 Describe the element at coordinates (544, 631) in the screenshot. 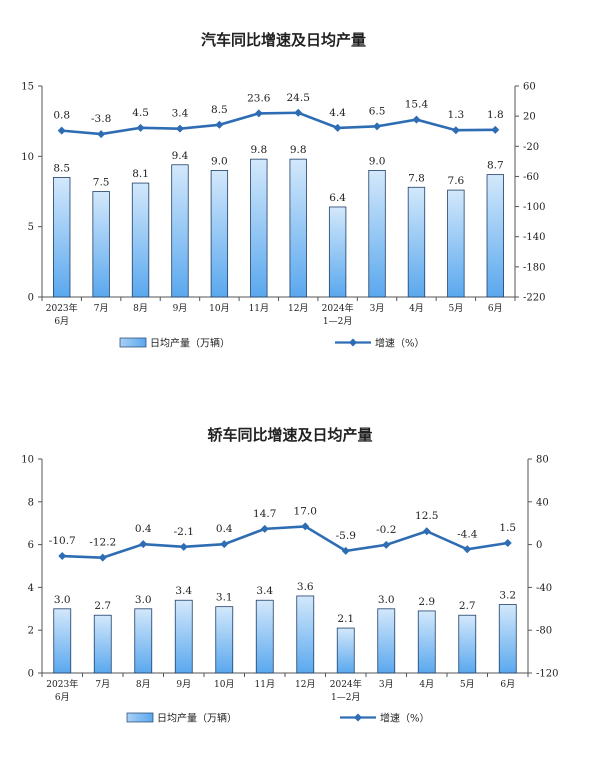

I see `right-tick-label: -80` at that location.